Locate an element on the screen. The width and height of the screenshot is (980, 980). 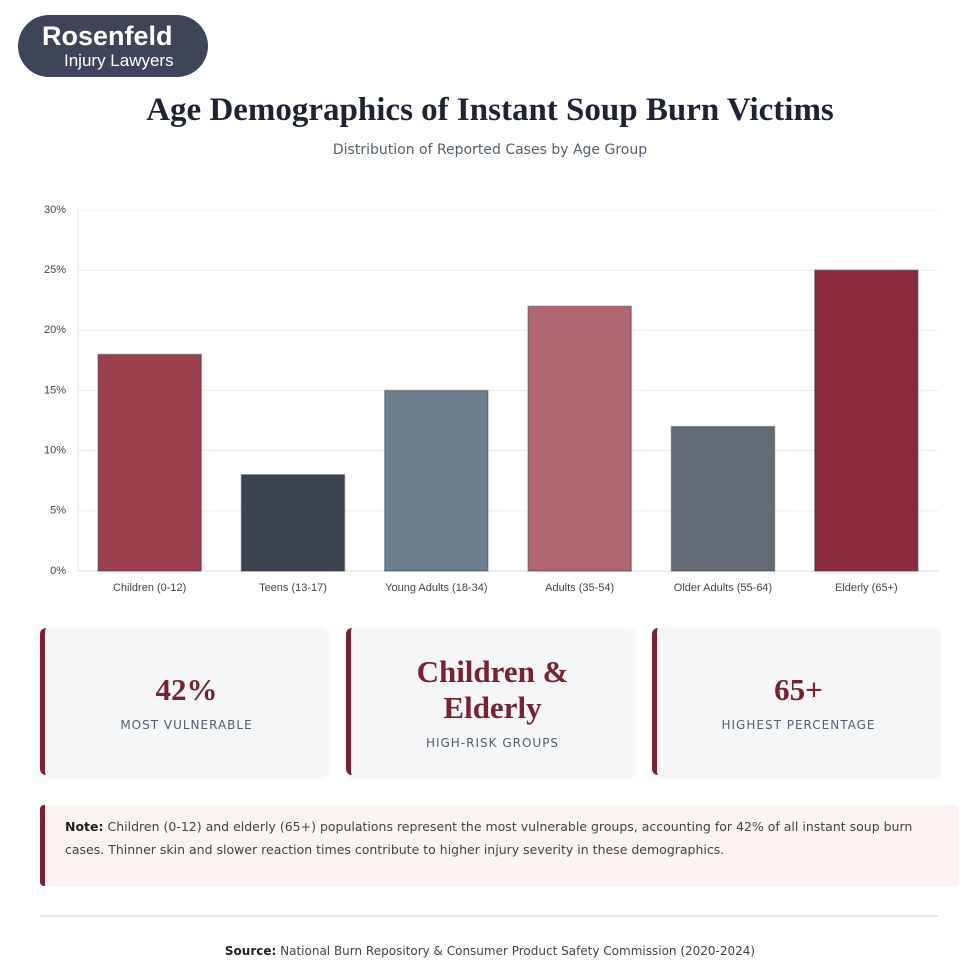
logo-tagline: Injury Lawyers is located at coordinates (119, 60).